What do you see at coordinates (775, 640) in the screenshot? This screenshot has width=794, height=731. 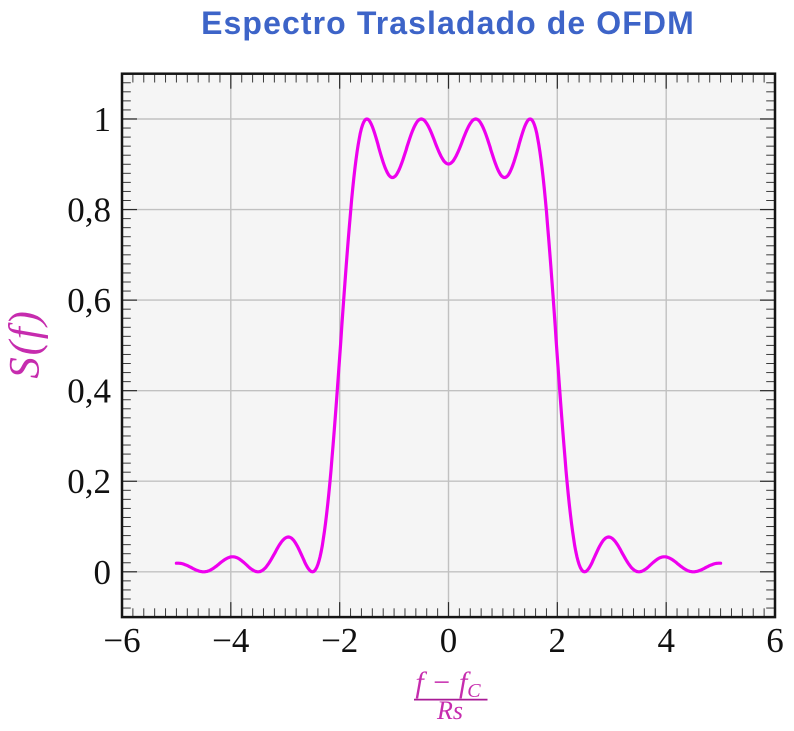 I see `svg-text: 6` at bounding box center [775, 640].